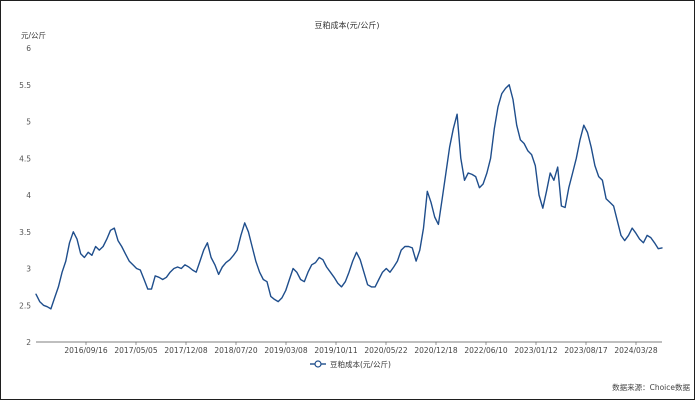 The height and width of the screenshot is (400, 695). Describe the element at coordinates (185, 350) in the screenshot. I see `x-tick-label: 2017/12/08` at that location.